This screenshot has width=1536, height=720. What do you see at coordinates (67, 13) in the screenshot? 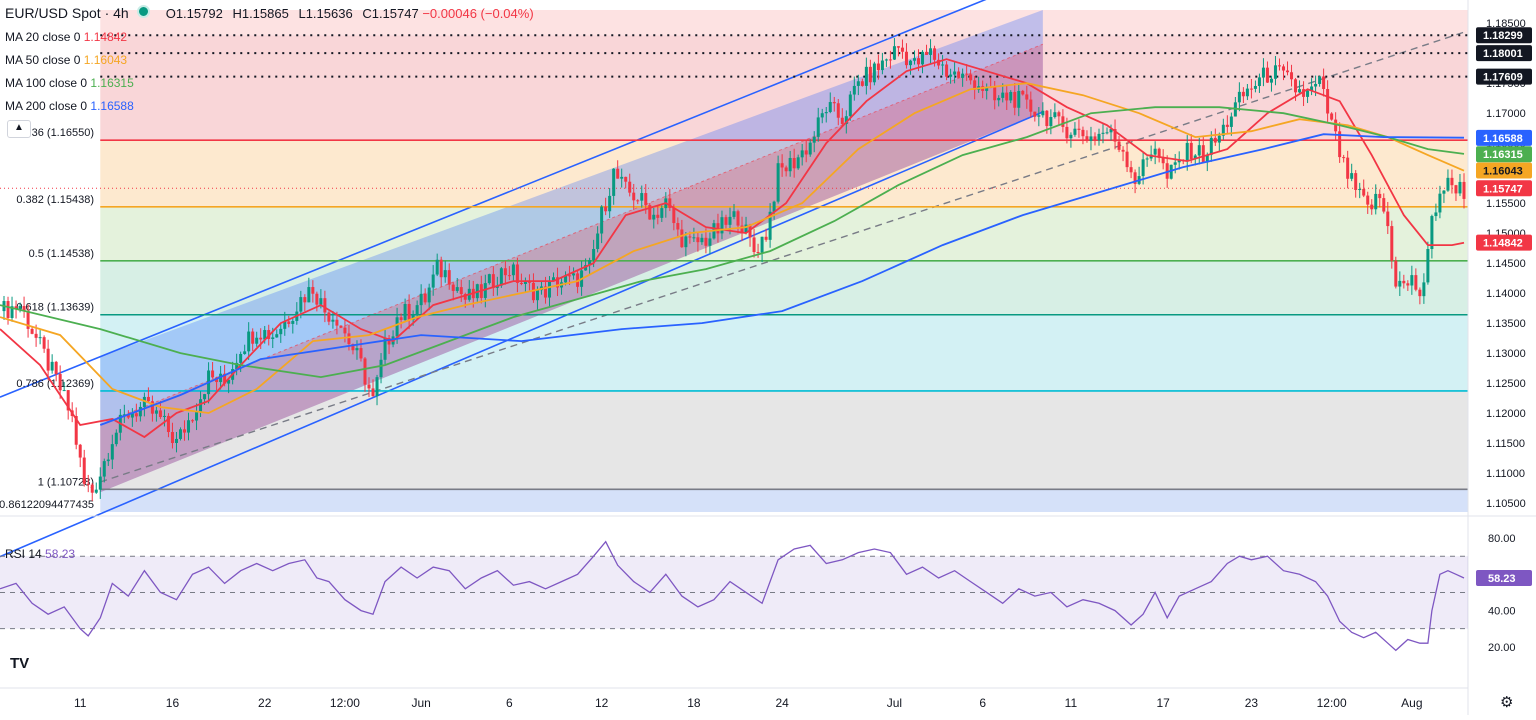
I see `symbol-title: EUR/USD Spot · 4h` at bounding box center [67, 13].